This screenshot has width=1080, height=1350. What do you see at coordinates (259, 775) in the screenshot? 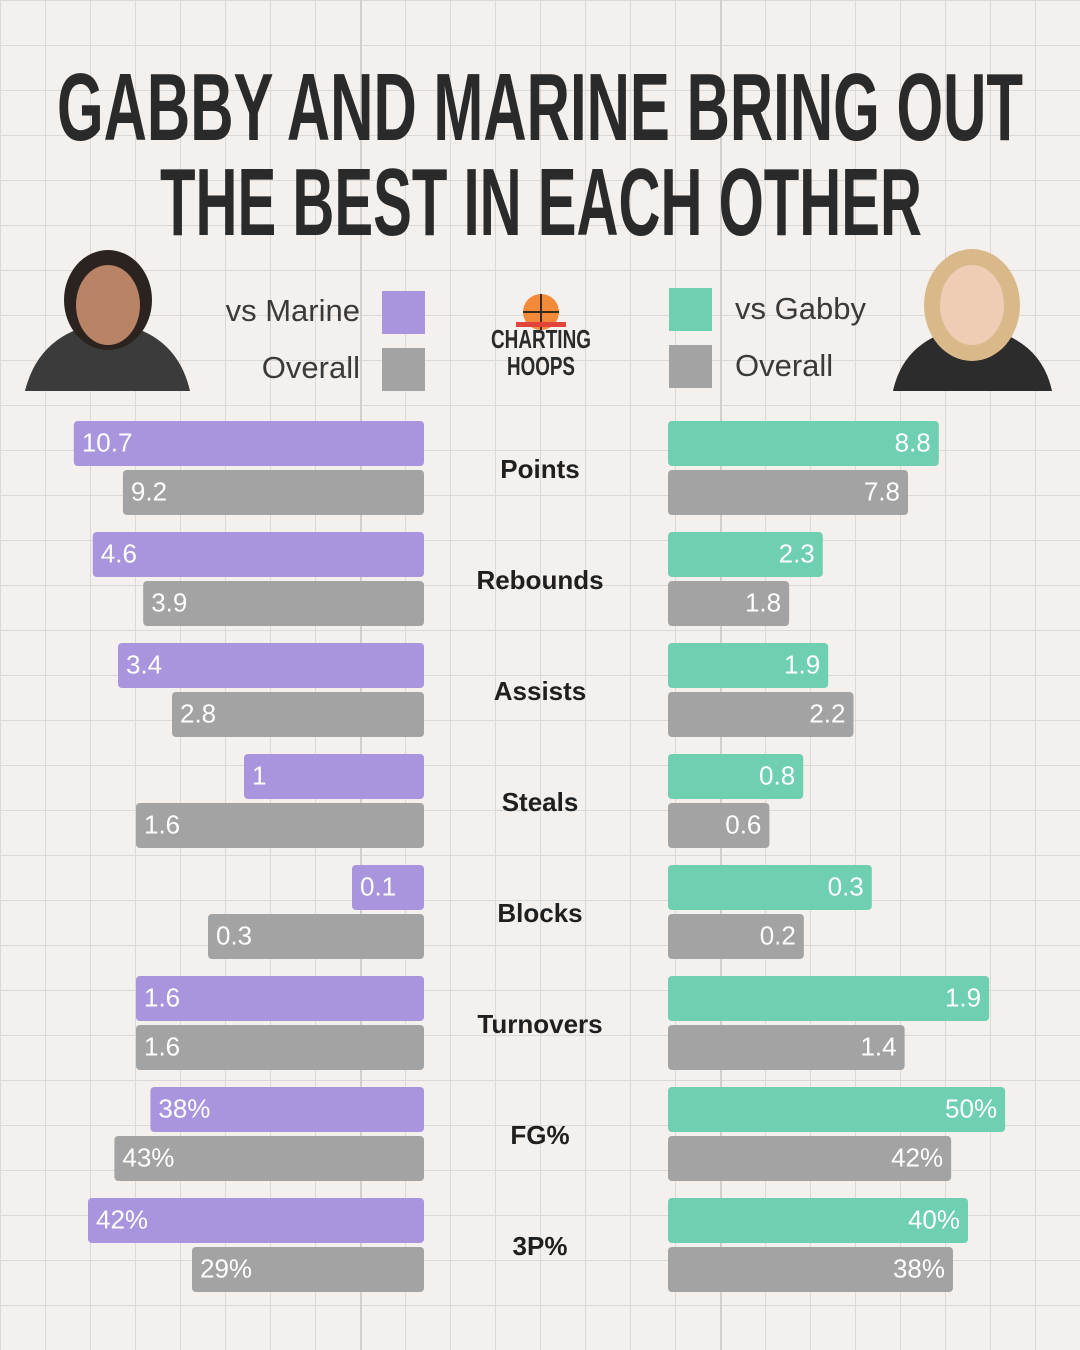
I see `value-label: 1` at bounding box center [259, 775].